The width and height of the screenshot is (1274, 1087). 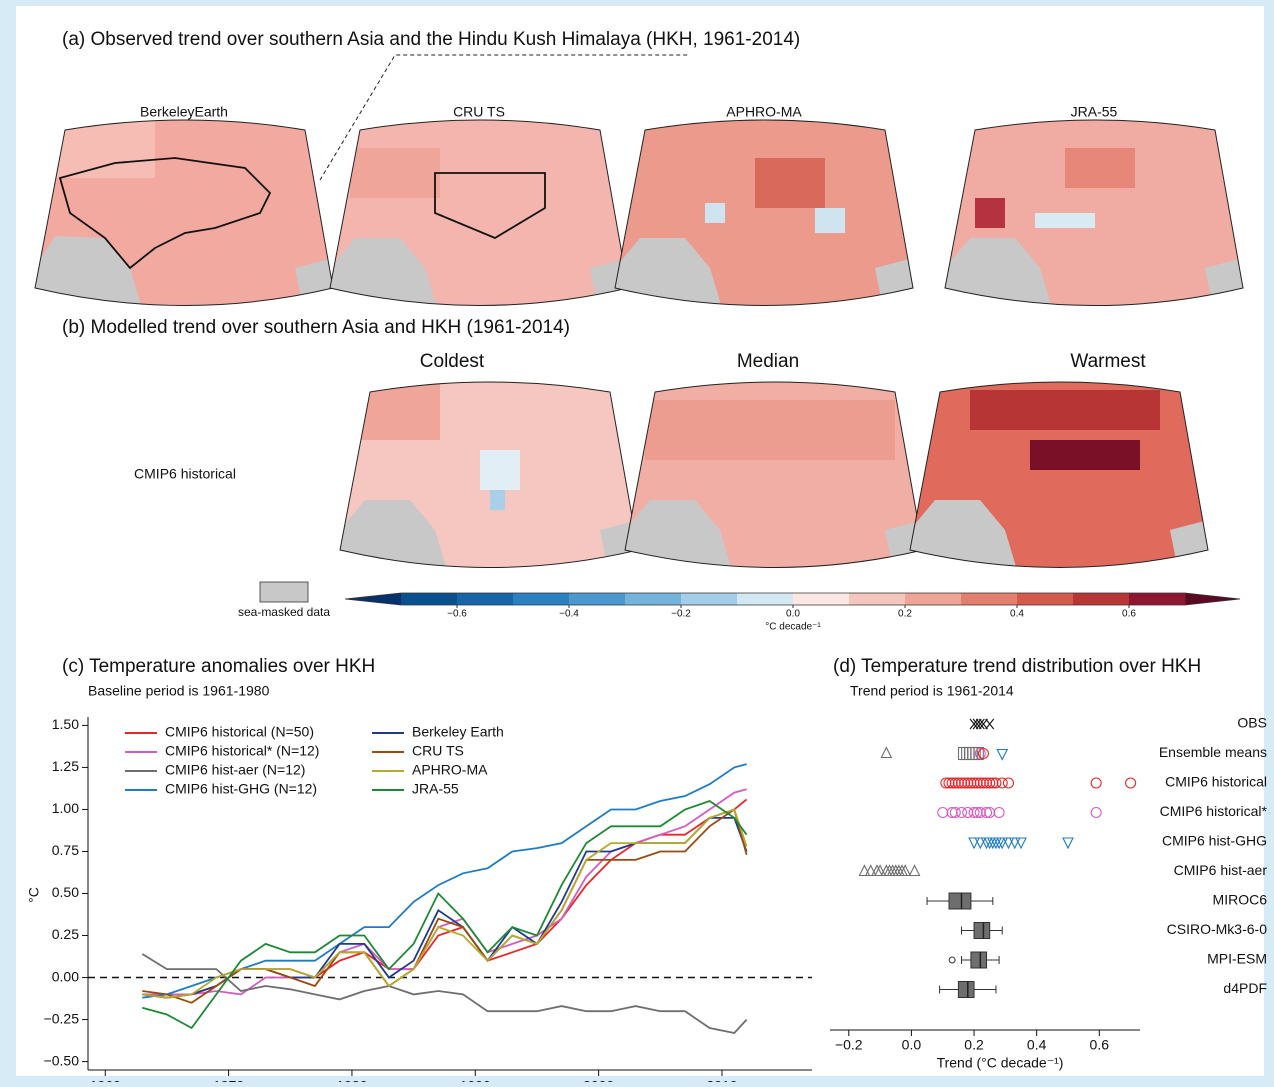 I want to click on x-tick-label: 0.0, so click(x=912, y=1045).